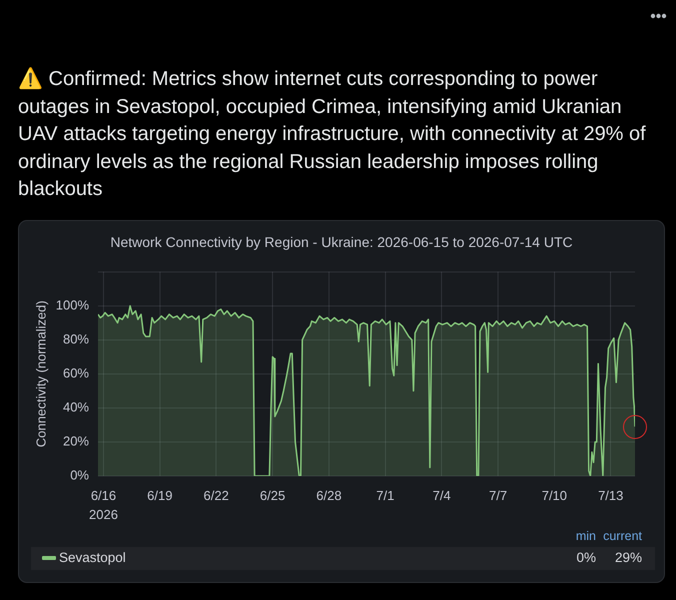 The image size is (676, 600). What do you see at coordinates (555, 496) in the screenshot?
I see `x-tick-label: 7/10` at bounding box center [555, 496].